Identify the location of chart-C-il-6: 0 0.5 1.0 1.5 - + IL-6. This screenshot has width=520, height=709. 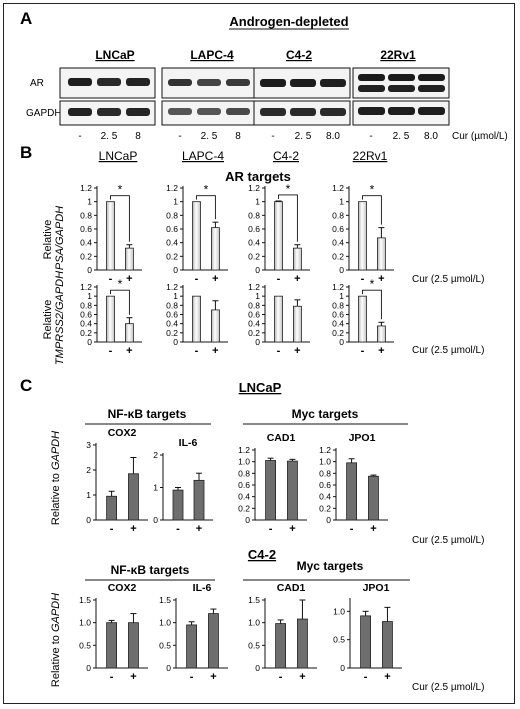
(193, 632).